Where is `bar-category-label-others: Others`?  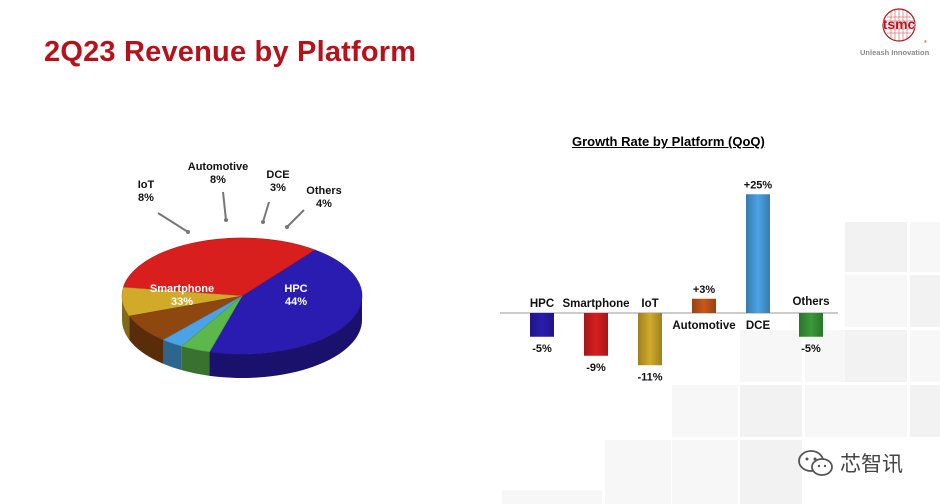 bar-category-label-others: Others is located at coordinates (810, 302).